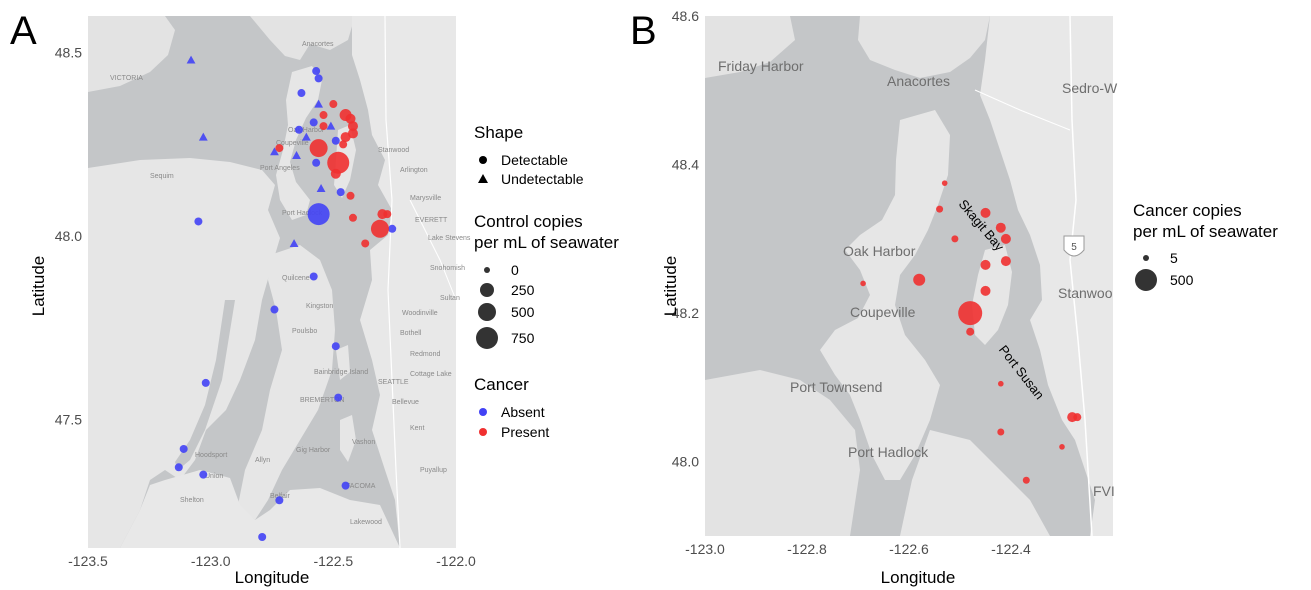 The image size is (1311, 590). What do you see at coordinates (23, 31) in the screenshot?
I see `panel-a-letter: A` at bounding box center [23, 31].